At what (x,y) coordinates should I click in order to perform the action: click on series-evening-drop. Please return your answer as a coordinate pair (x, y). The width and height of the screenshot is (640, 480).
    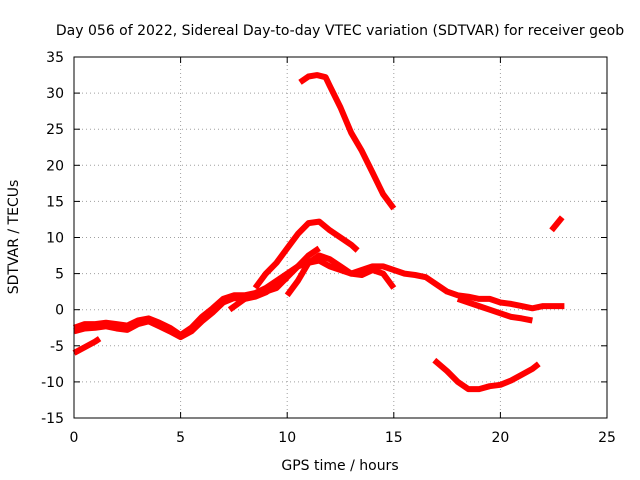
    Looking at the image, I should click on (494, 310).